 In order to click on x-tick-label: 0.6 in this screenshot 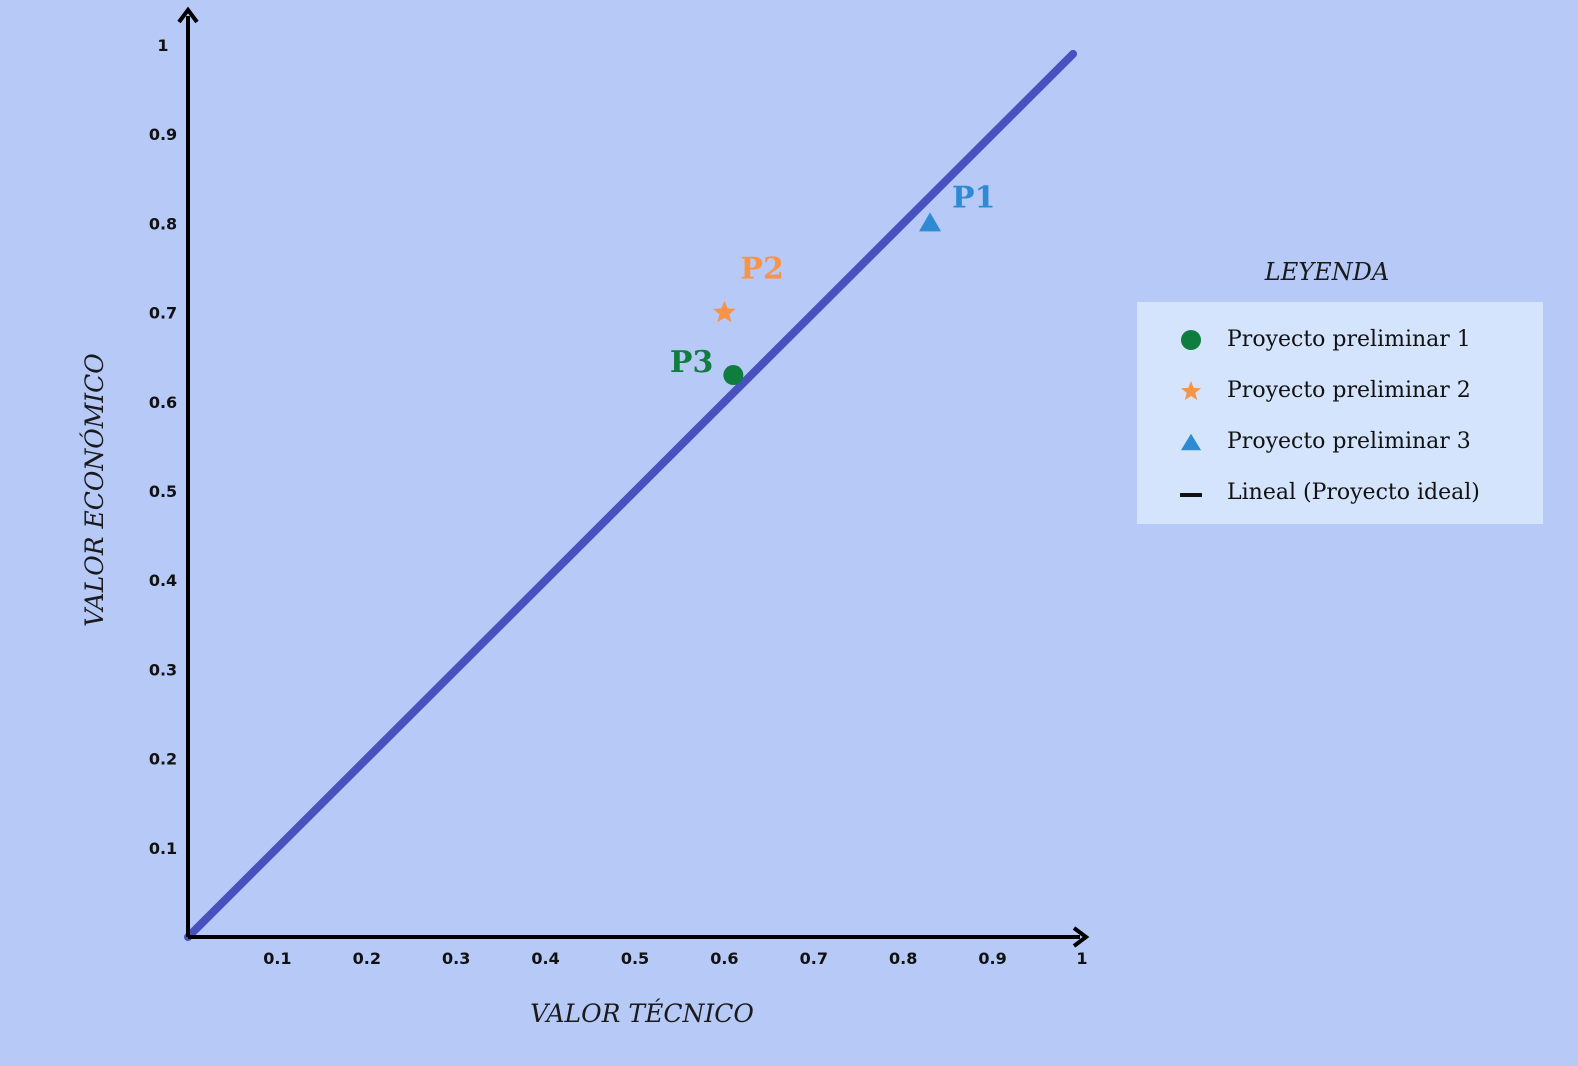, I will do `click(724, 958)`.